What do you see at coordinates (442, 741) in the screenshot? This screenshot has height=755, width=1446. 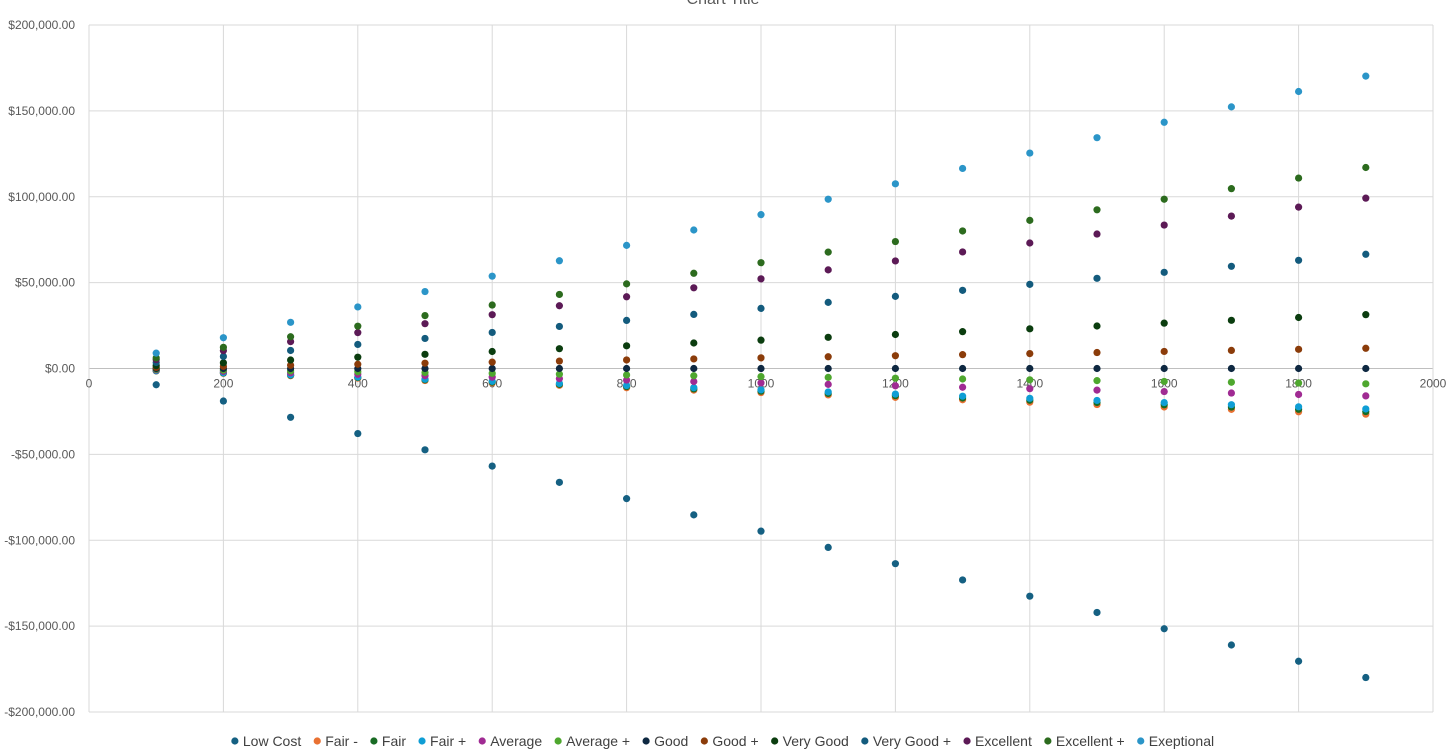 I see `legend-item-fair-plus: Fair +` at bounding box center [442, 741].